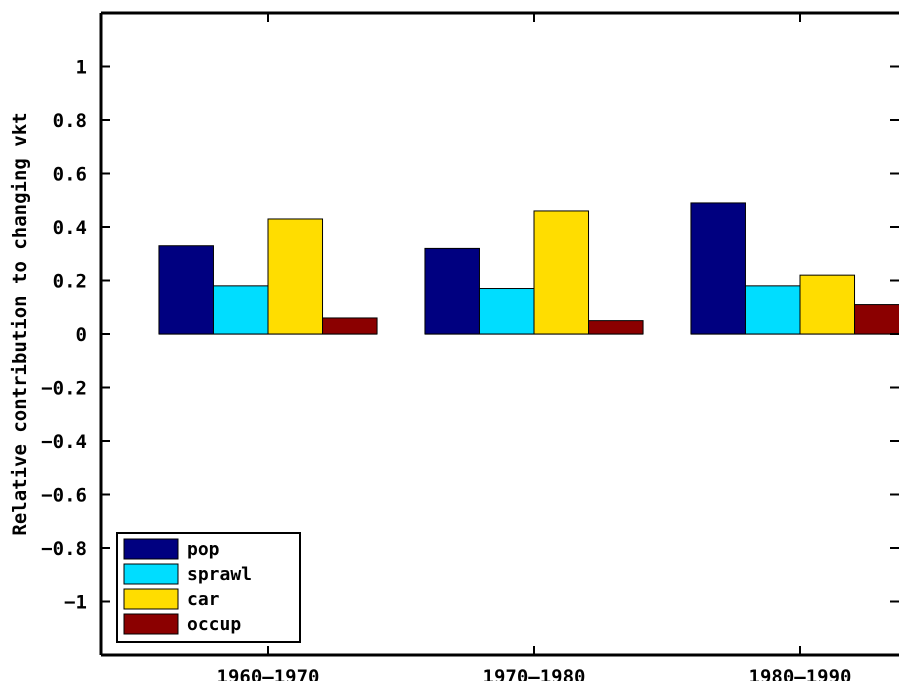 The height and width of the screenshot is (685, 899). Describe the element at coordinates (151, 599) in the screenshot. I see `legend-swatch-car` at that location.